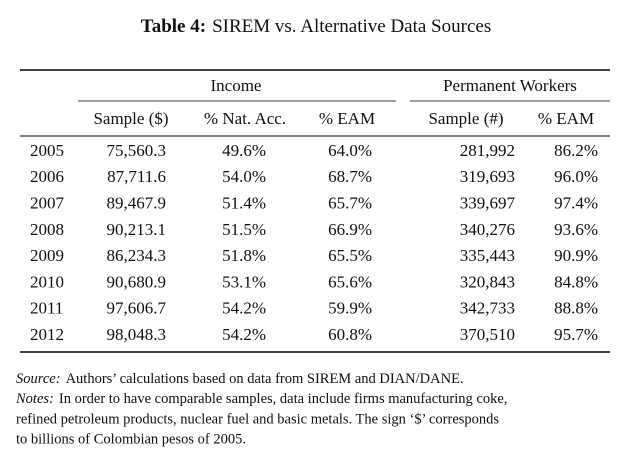 The height and width of the screenshot is (468, 633). What do you see at coordinates (350, 308) in the screenshot?
I see `table-cell: 59.9%` at bounding box center [350, 308].